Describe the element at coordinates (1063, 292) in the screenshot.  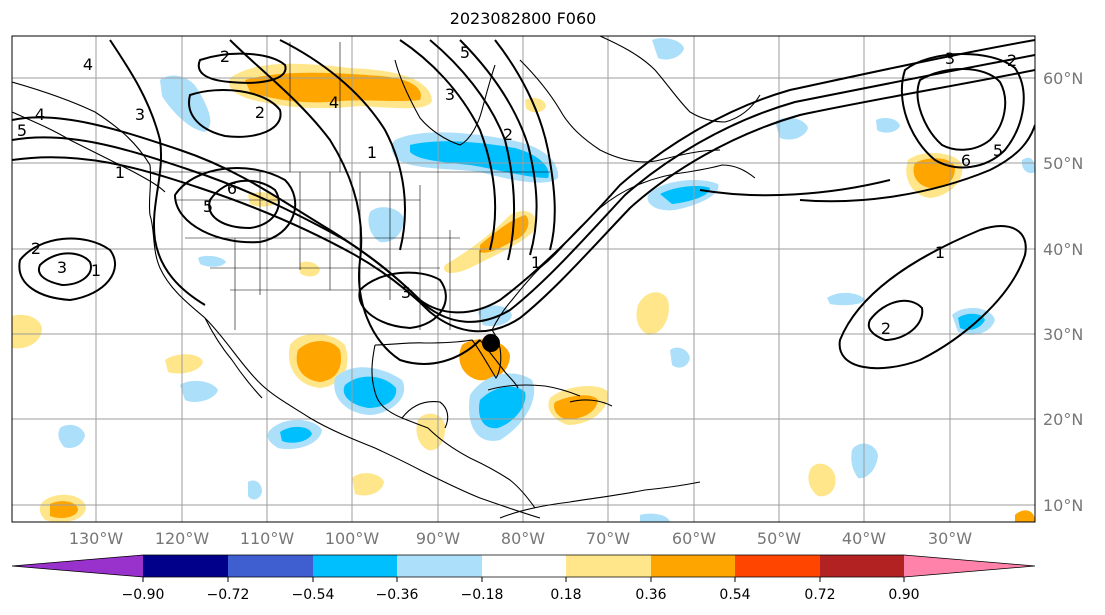
I see `latitude-axis: 60°N 50°N 40°N 30°N 20°N 10°N` at that location.